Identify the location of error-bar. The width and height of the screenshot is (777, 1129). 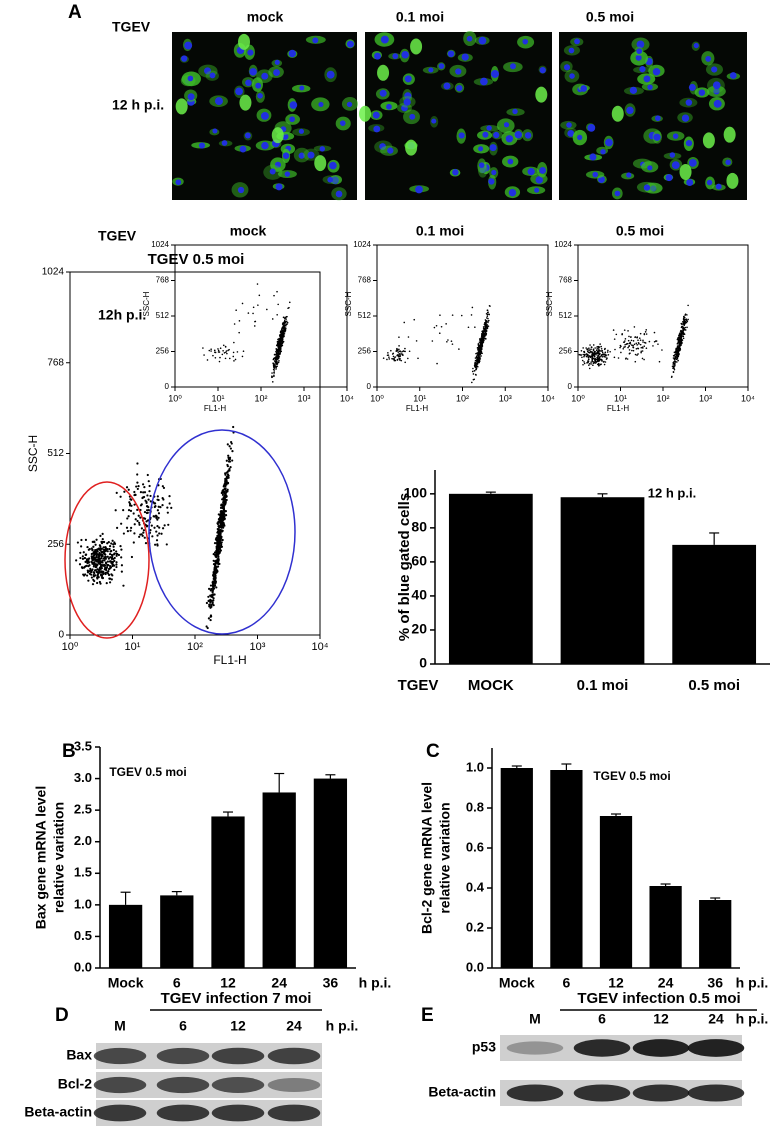
(330, 776).